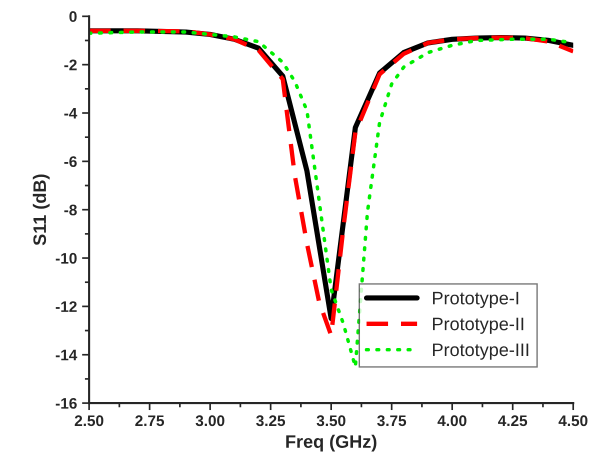 Image resolution: width=594 pixels, height=466 pixels. Describe the element at coordinates (70, 65) in the screenshot. I see `y-tick-label: -2` at that location.